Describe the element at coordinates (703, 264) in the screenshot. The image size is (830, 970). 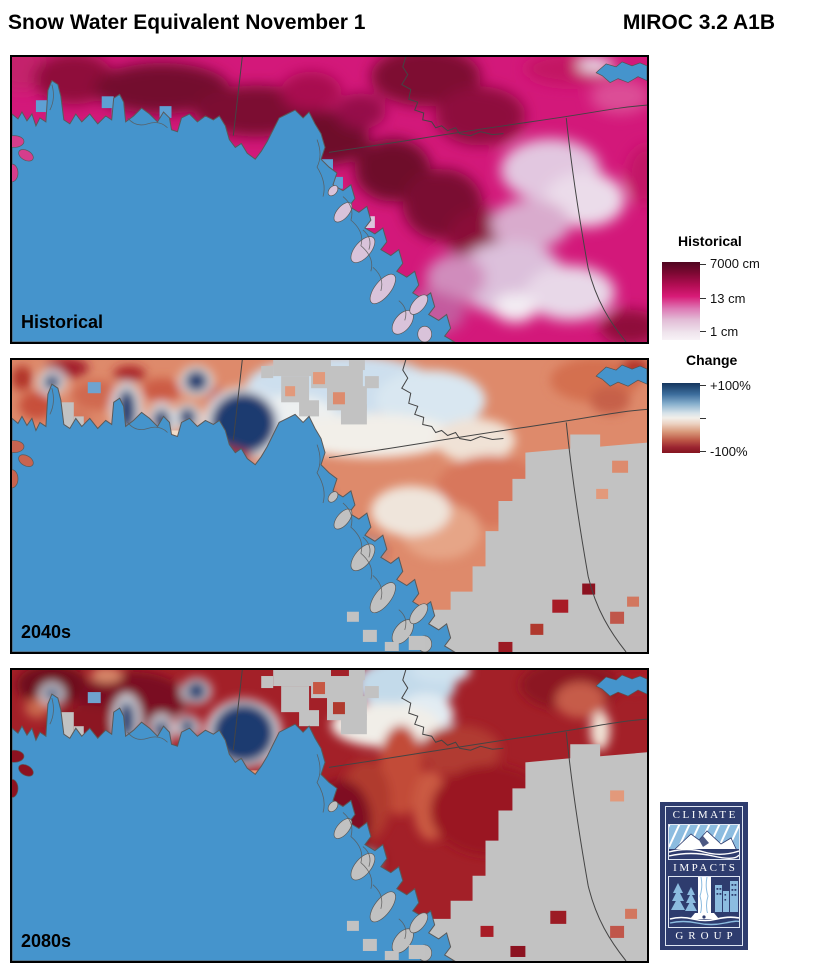
I see `hist-tick-top` at that location.